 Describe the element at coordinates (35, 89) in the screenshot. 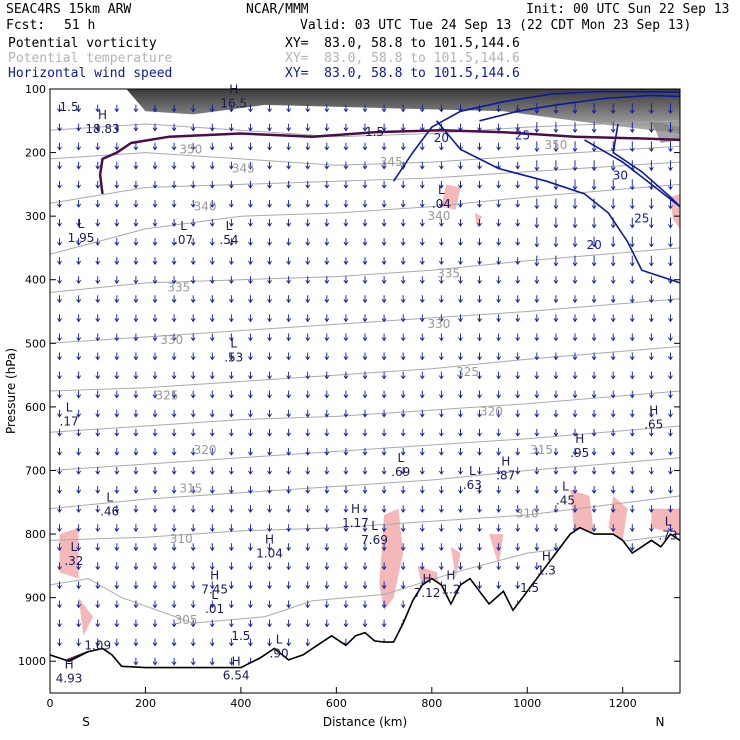

I see `y-tick-label: 100` at that location.